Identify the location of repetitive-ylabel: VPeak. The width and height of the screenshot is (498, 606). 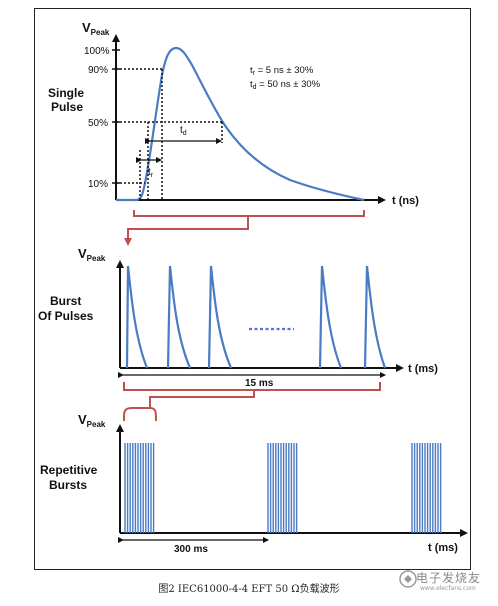
(92, 420).